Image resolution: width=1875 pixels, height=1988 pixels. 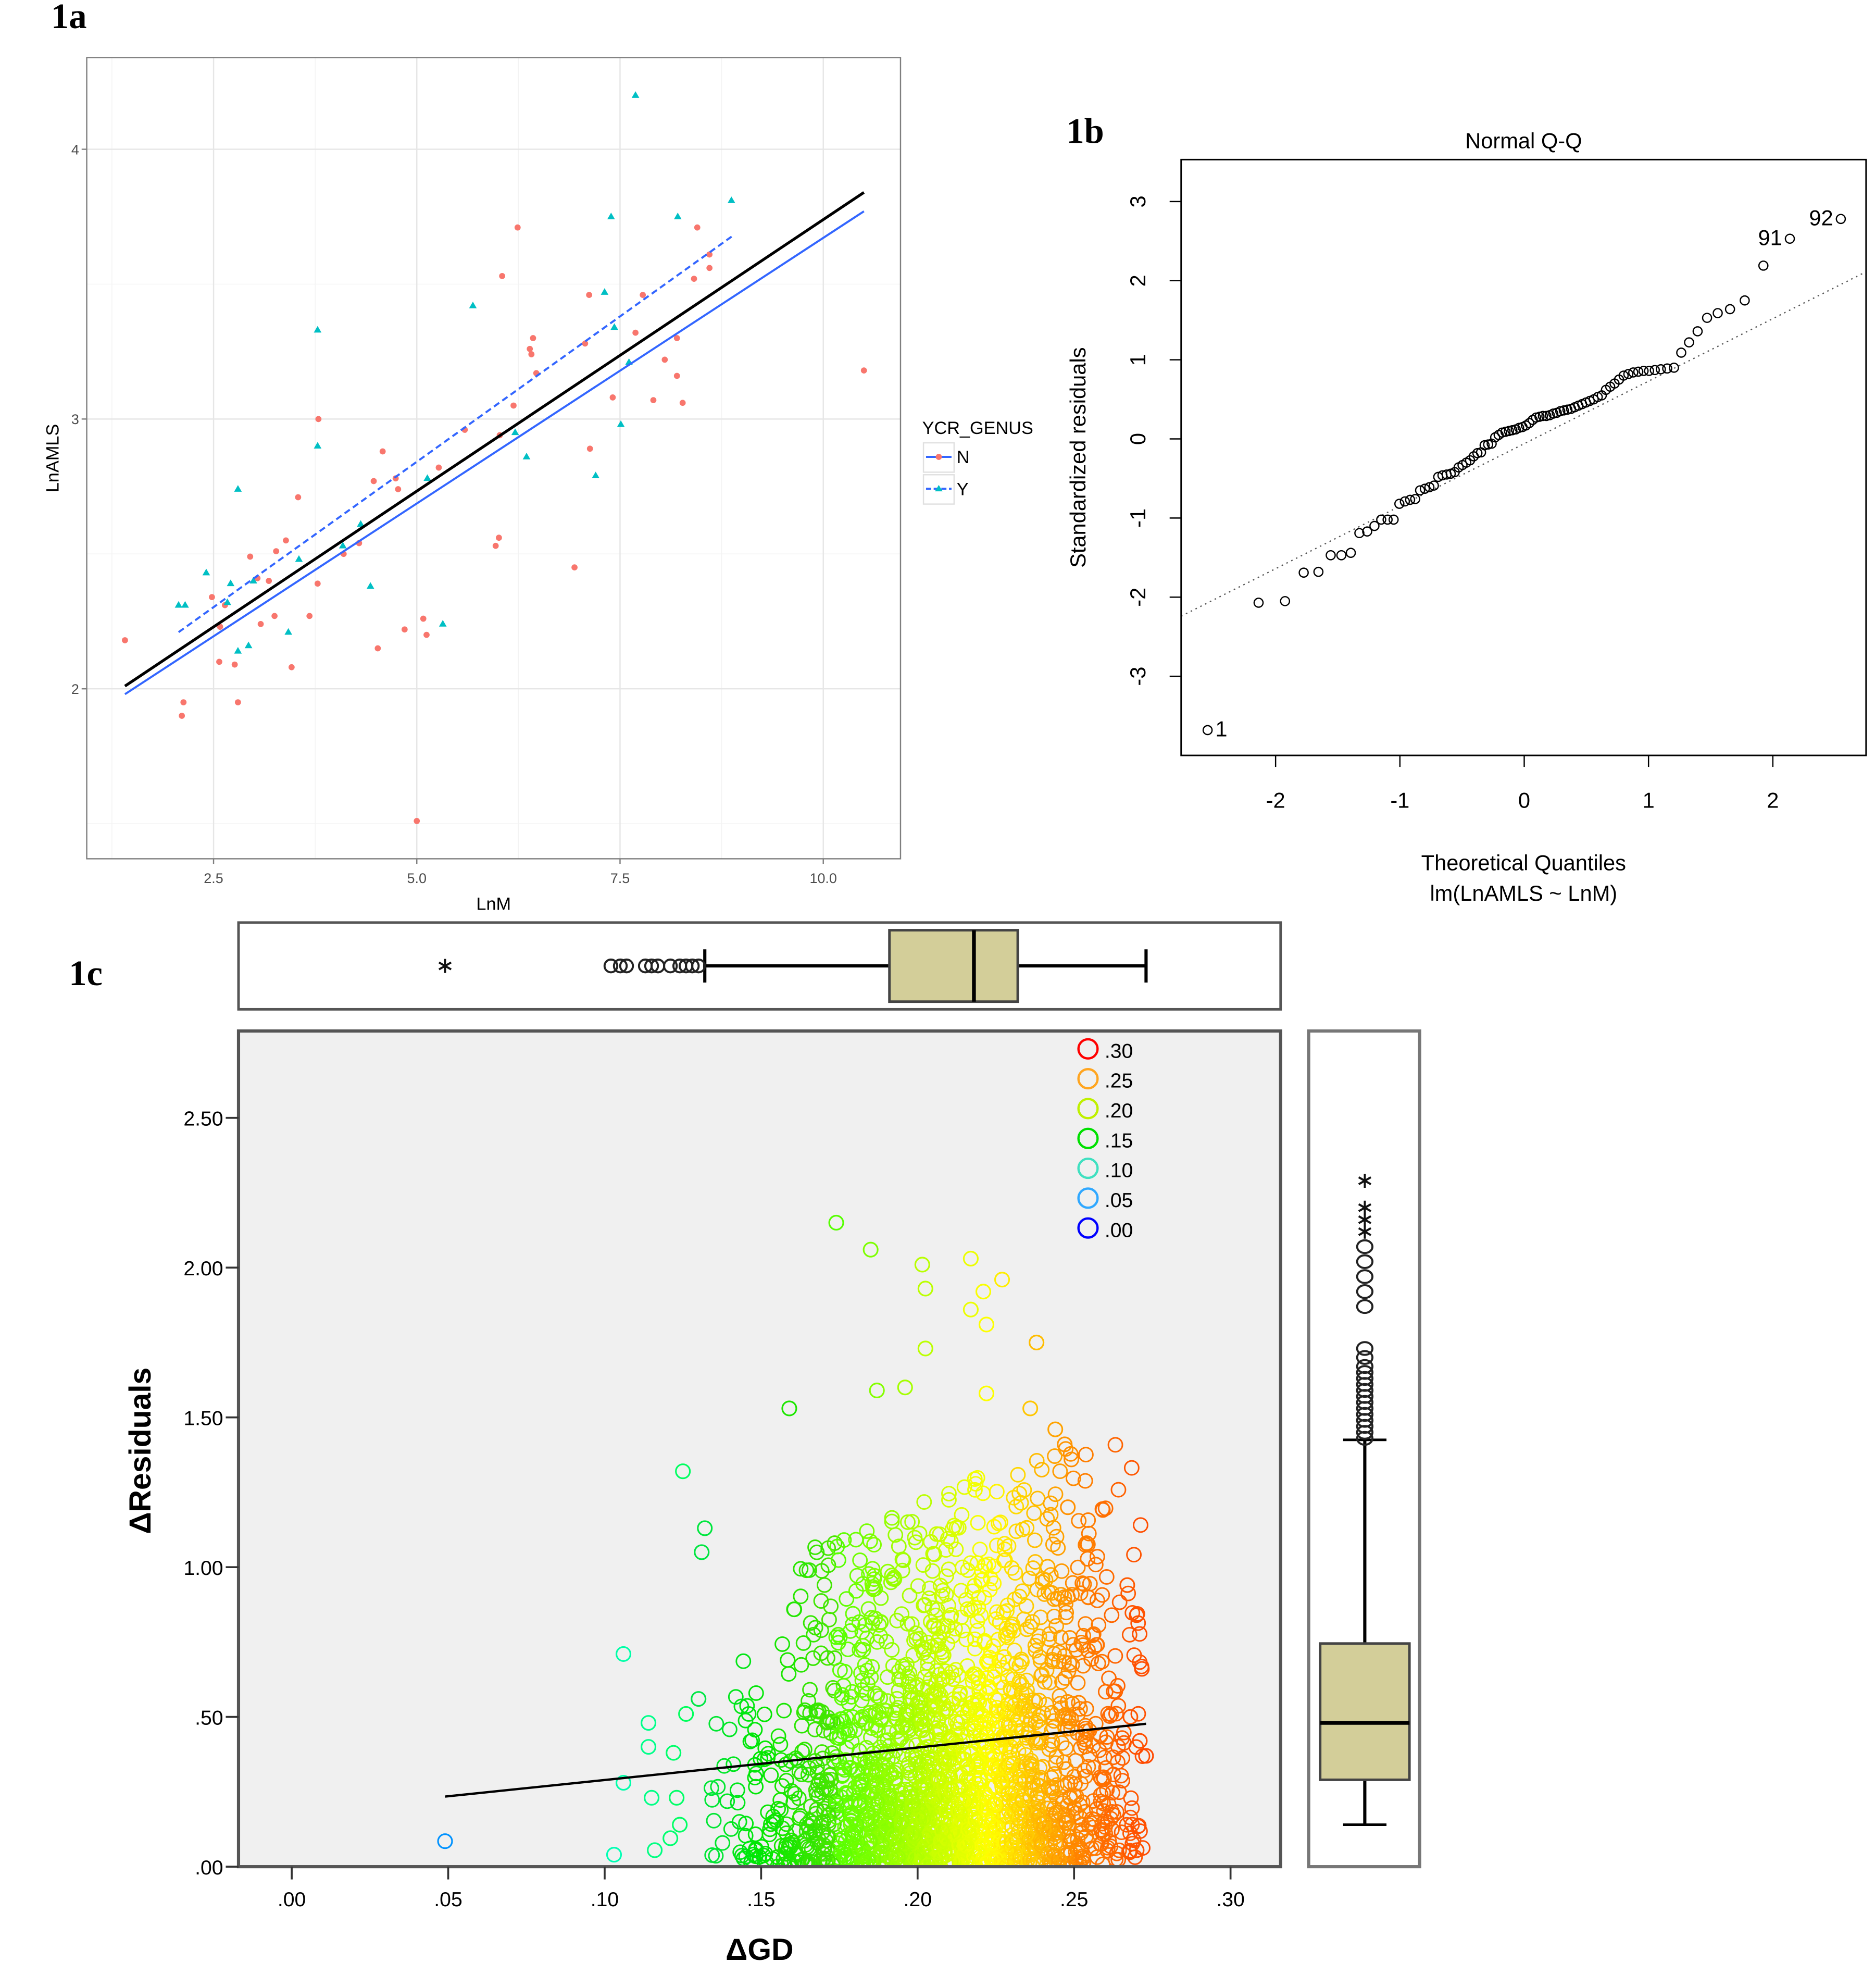 What do you see at coordinates (456, 433) in the screenshot?
I see `fit-line-Y` at bounding box center [456, 433].